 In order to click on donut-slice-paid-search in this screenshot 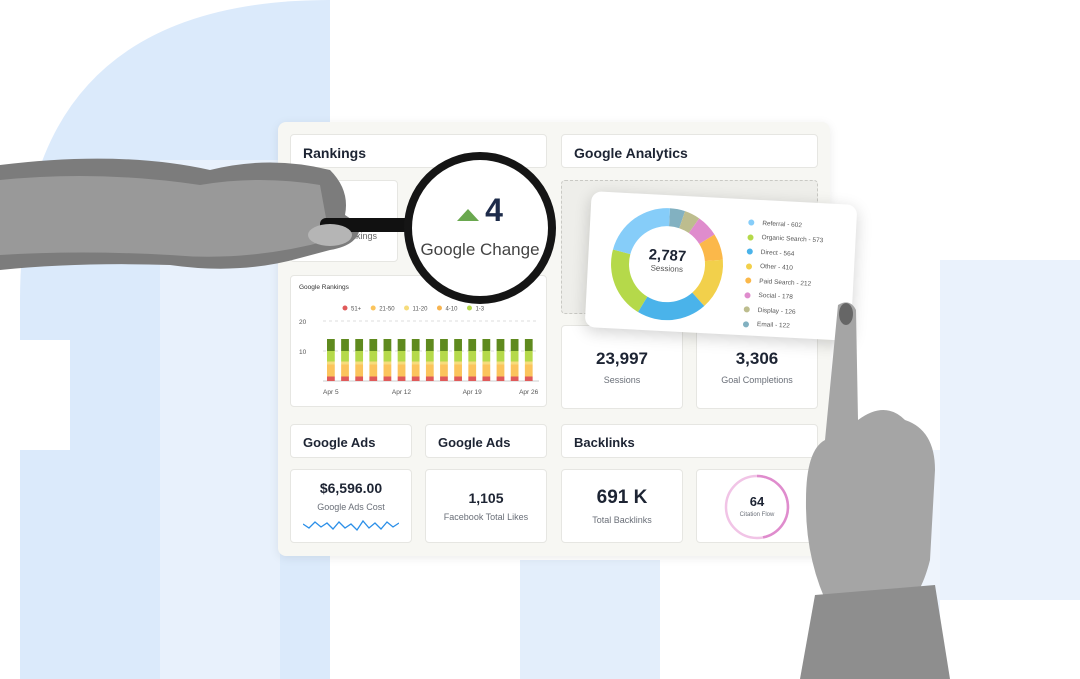, I will do `click(711, 248)`.